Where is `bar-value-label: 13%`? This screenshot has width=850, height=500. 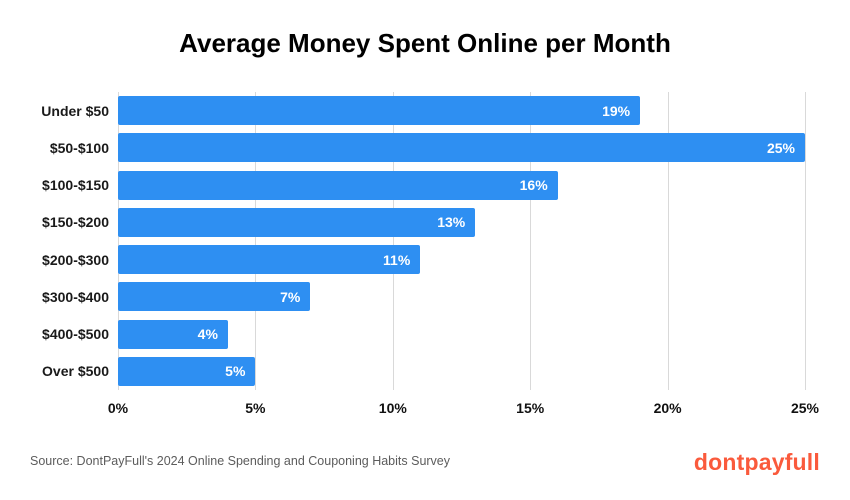
bar-value-label: 13% is located at coordinates (451, 222).